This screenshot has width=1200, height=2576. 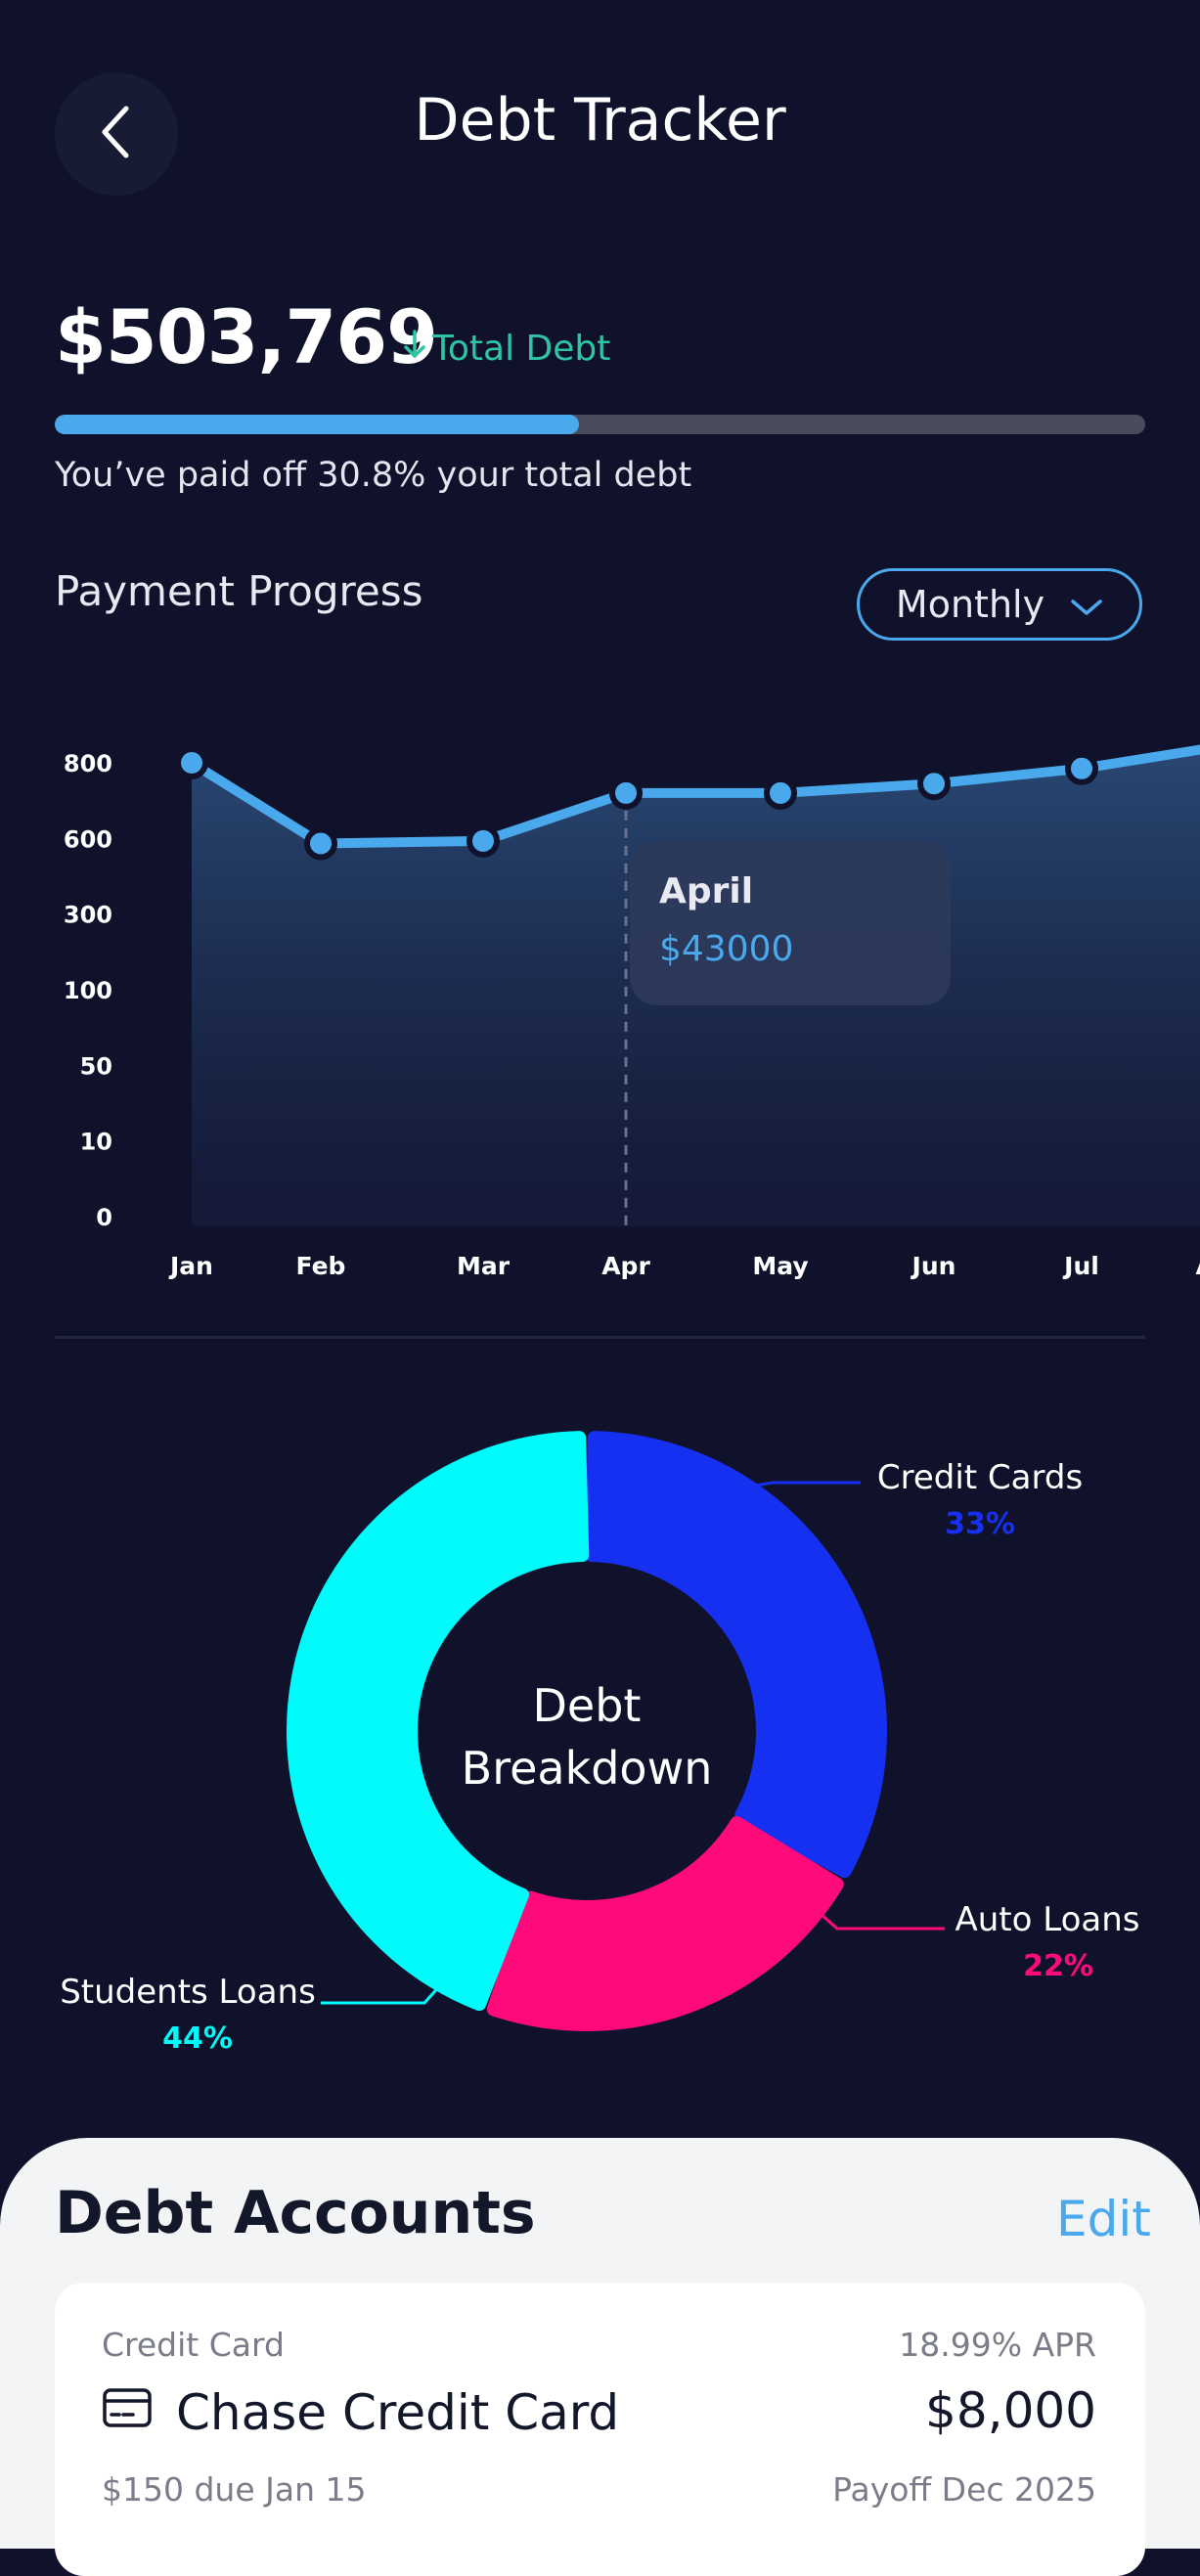 What do you see at coordinates (934, 784) in the screenshot?
I see `data-point-jun` at bounding box center [934, 784].